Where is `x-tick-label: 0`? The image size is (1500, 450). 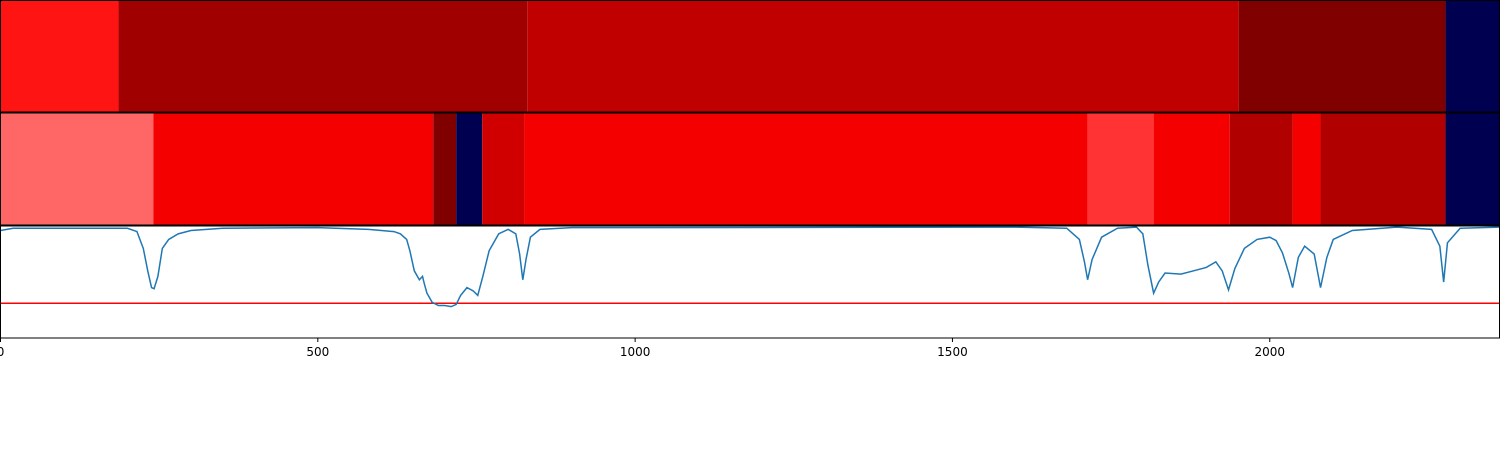 x-tick-label: 0 is located at coordinates (2, 352).